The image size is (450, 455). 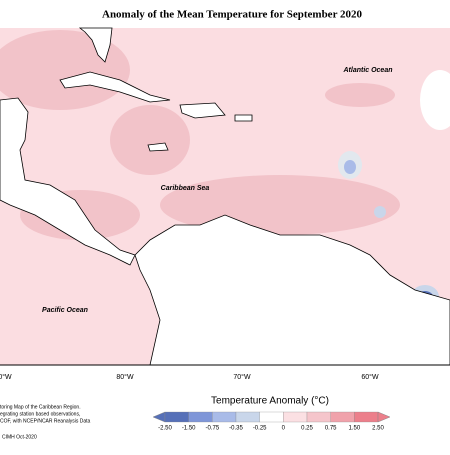 I want to click on colorbar-label: -0.35, so click(x=236, y=429).